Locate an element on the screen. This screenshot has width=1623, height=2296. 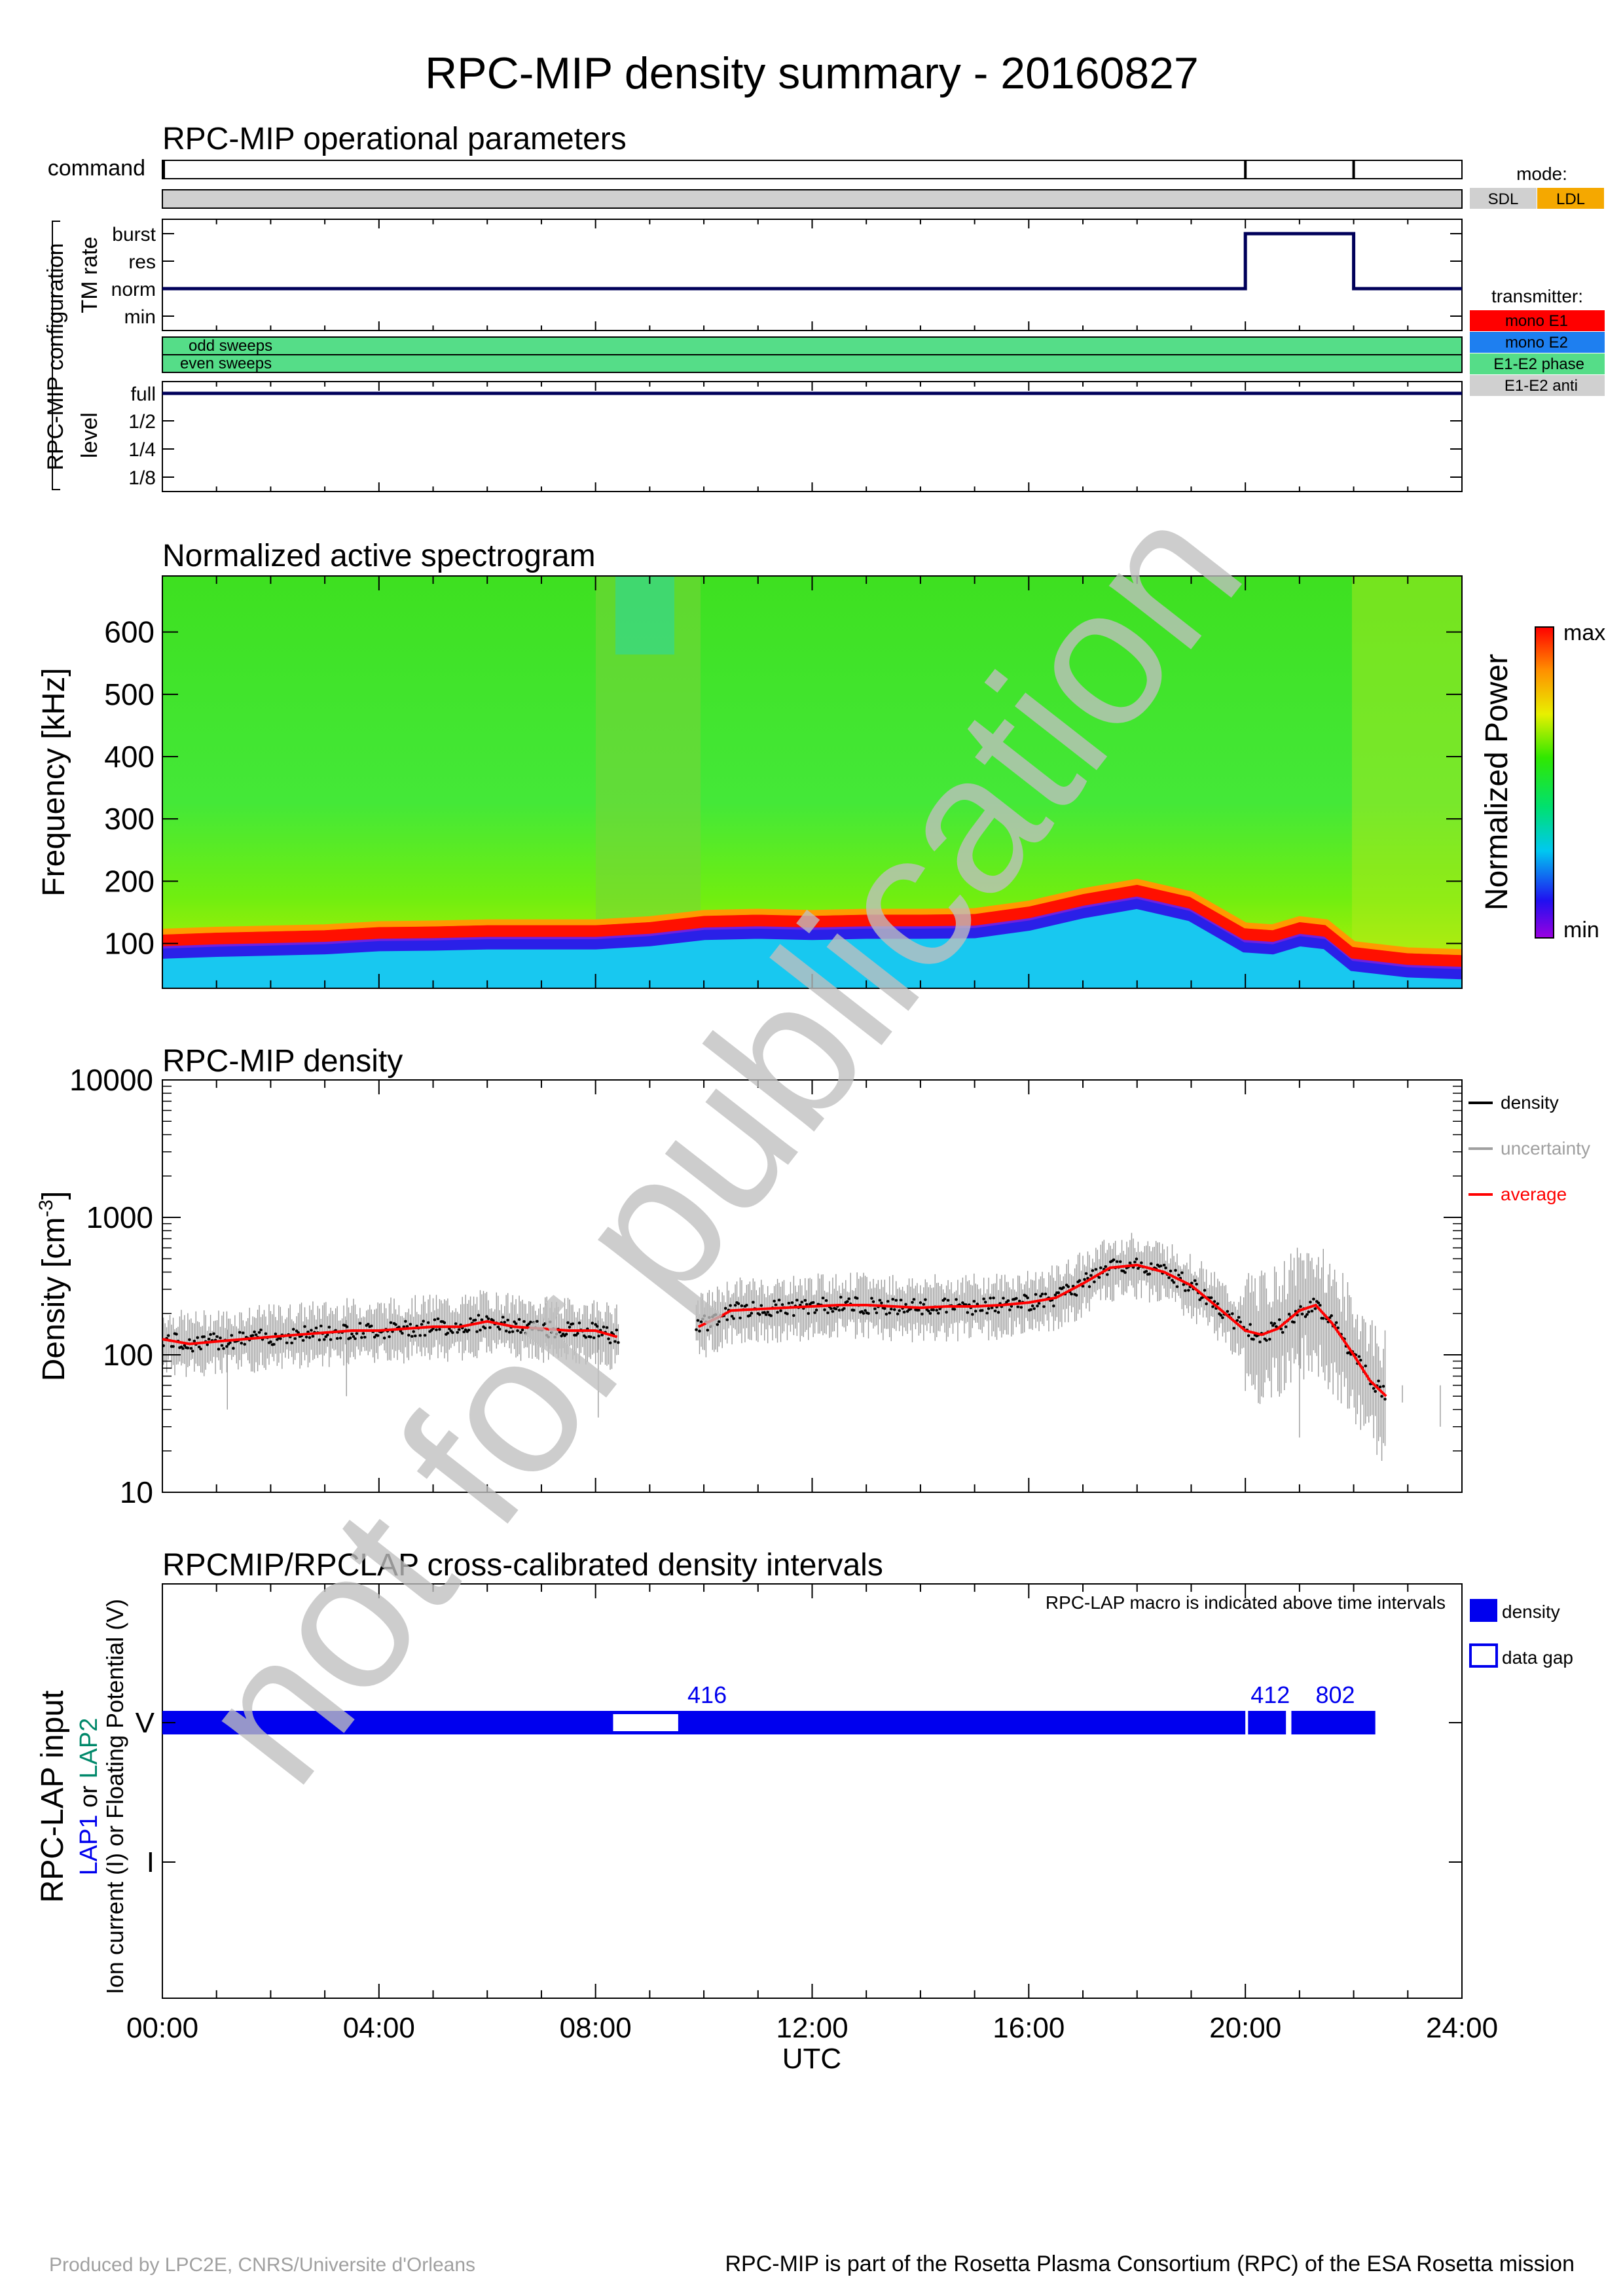
legend-density-swatch is located at coordinates (1483, 1610).